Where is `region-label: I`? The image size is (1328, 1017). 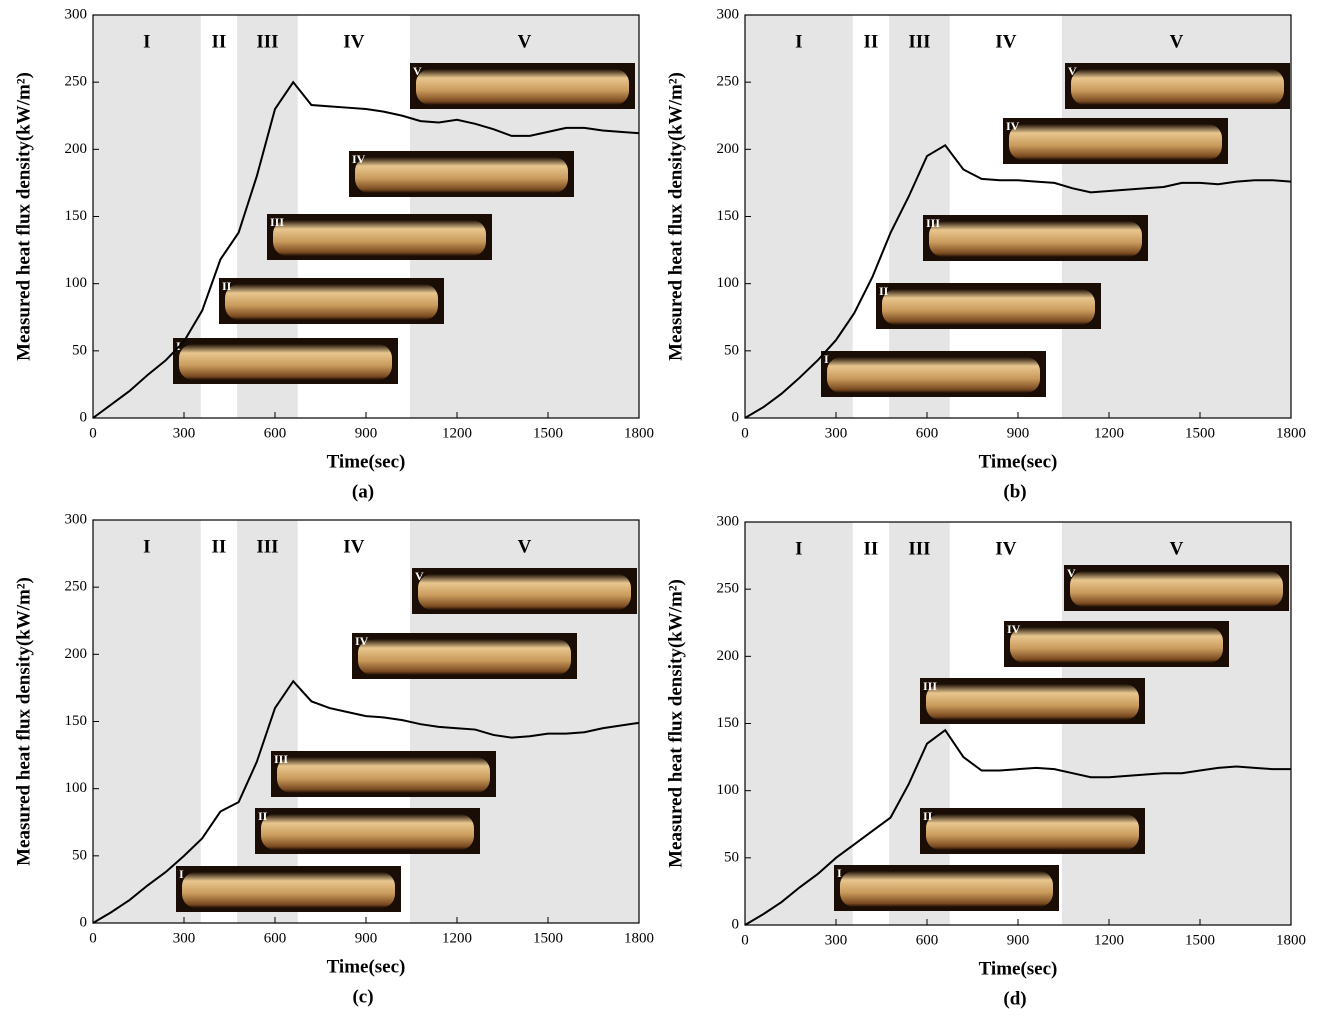 region-label: I is located at coordinates (798, 548).